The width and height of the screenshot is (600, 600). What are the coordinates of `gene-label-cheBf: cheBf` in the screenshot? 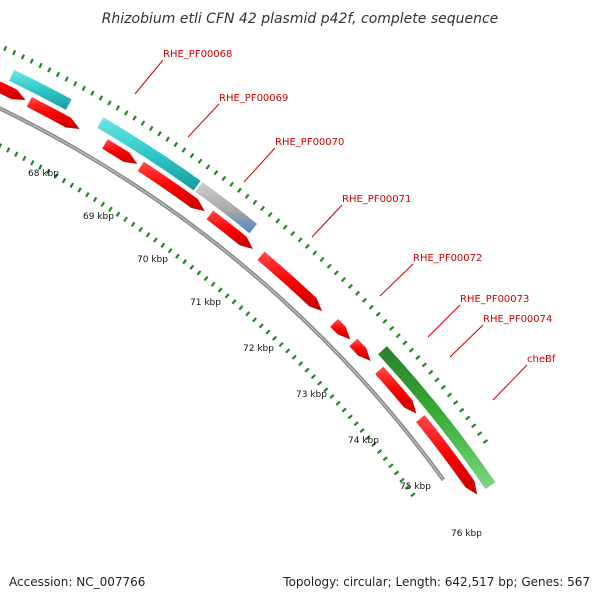 It's located at (541, 359).